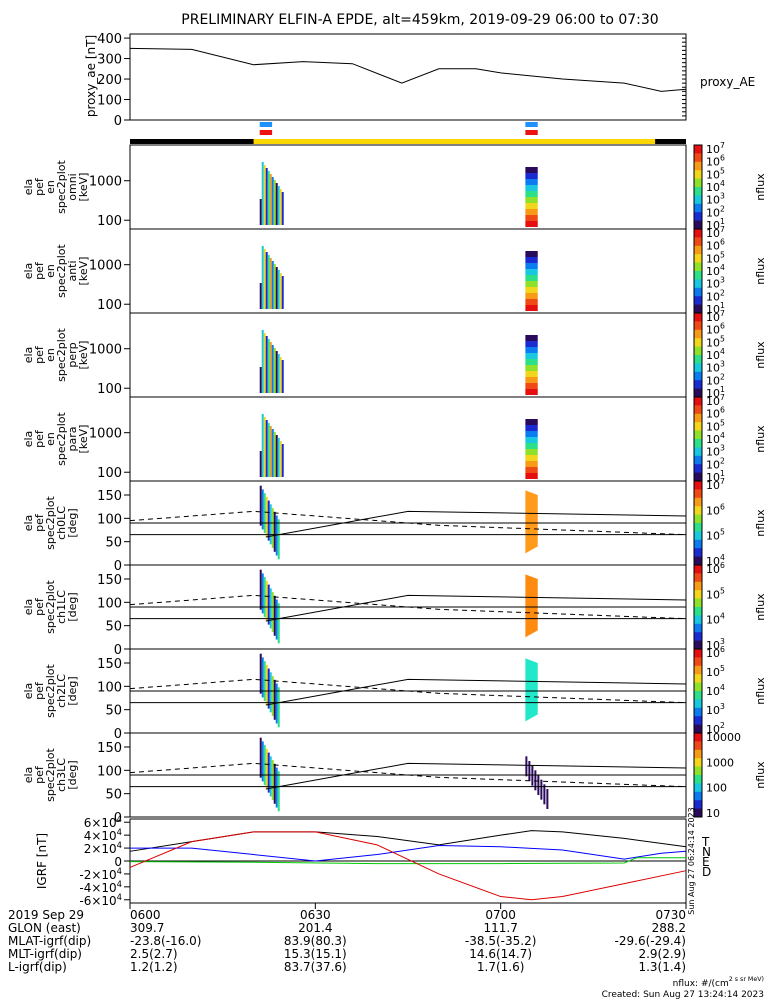  What do you see at coordinates (716, 788) in the screenshot?
I see `colorbar-tick-label: 100` at bounding box center [716, 788].